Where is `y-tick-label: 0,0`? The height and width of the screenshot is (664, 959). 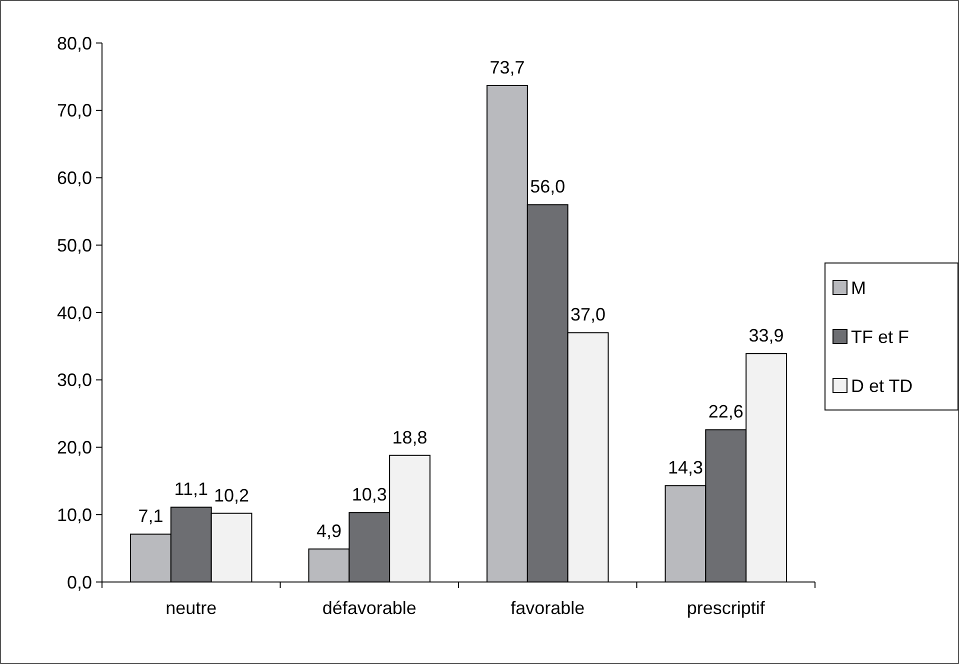
y-tick-label: 0,0 is located at coordinates (79, 582).